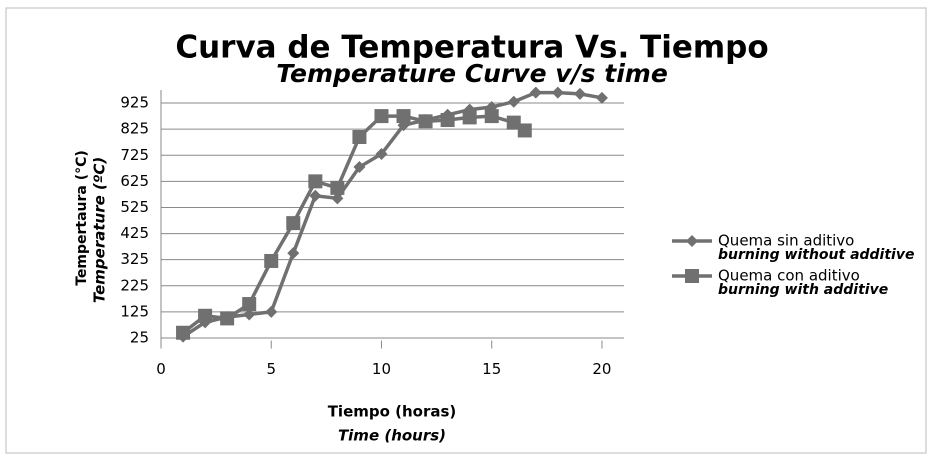 This screenshot has width=933, height=459. What do you see at coordinates (471, 48) in the screenshot?
I see `chart-title: Curva de Temperatura Vs. Tiempo` at bounding box center [471, 48].